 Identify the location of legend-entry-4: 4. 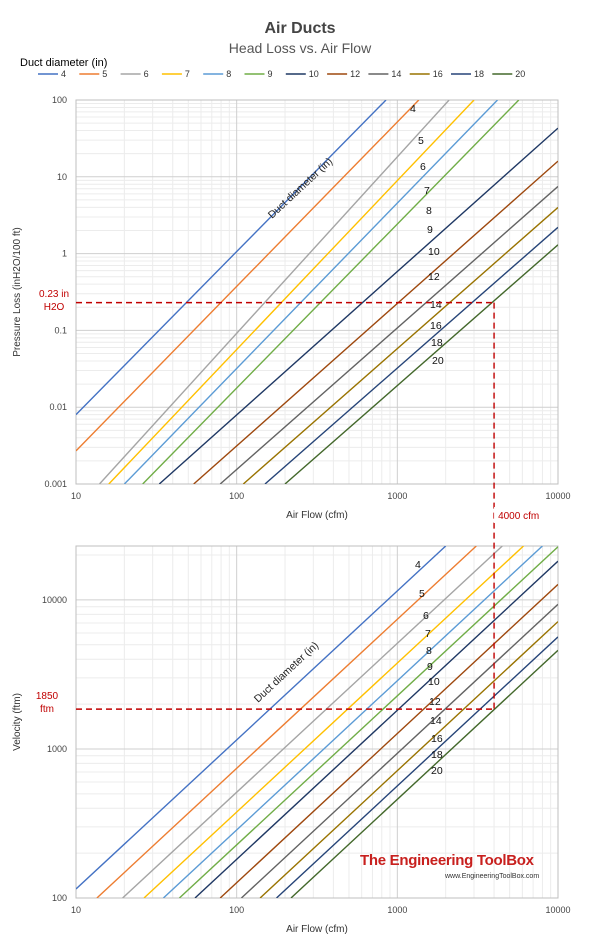
(63, 74).